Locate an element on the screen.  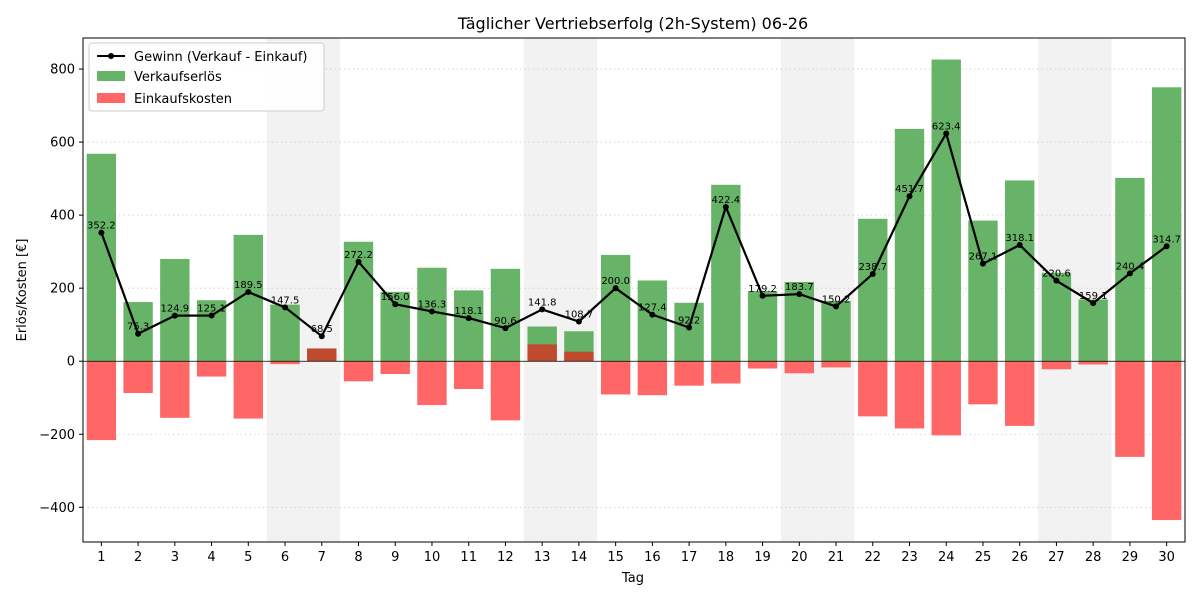
y-axis-label: Erlös/Kosten [€] is located at coordinates (22, 290).